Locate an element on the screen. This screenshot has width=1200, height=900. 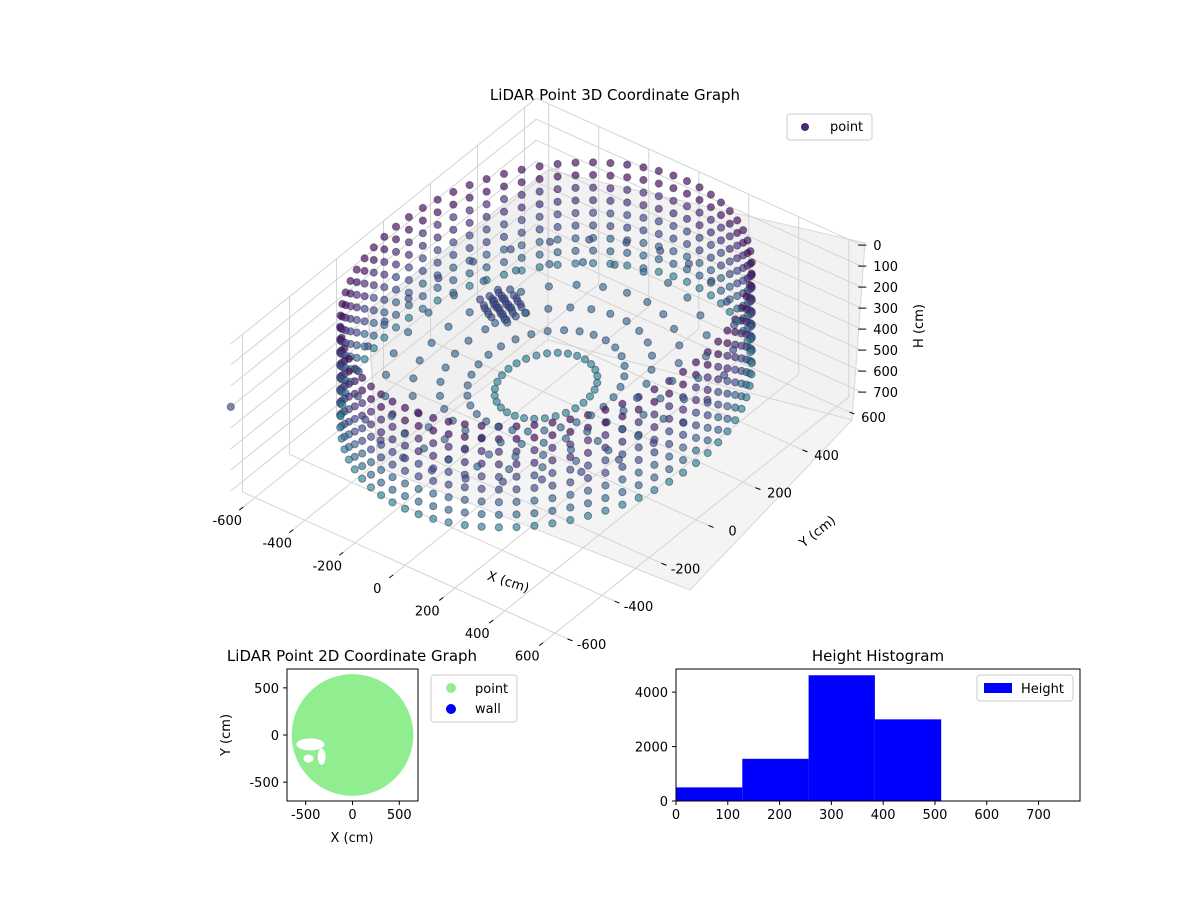
point-disc is located at coordinates (352, 735).